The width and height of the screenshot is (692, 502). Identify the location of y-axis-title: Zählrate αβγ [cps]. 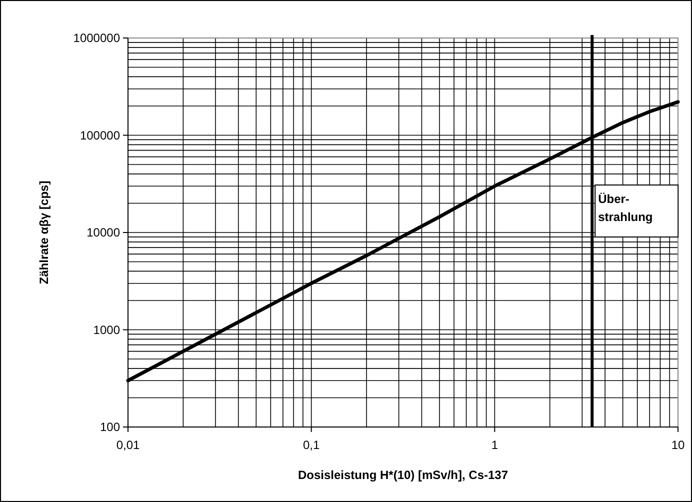
(44, 232).